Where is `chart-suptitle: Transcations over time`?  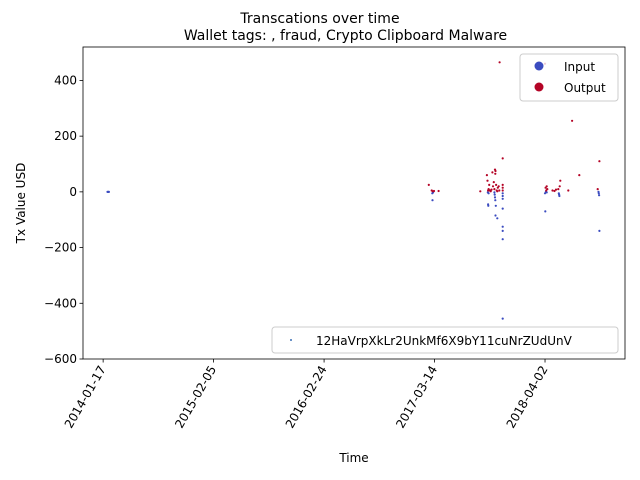 chart-suptitle: Transcations over time is located at coordinates (319, 19).